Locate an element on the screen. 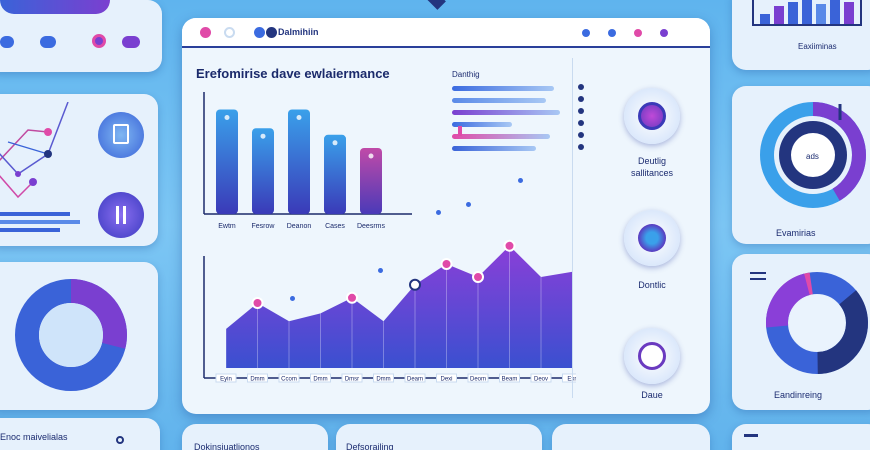  window-control-minimize is located at coordinates (229, 32).